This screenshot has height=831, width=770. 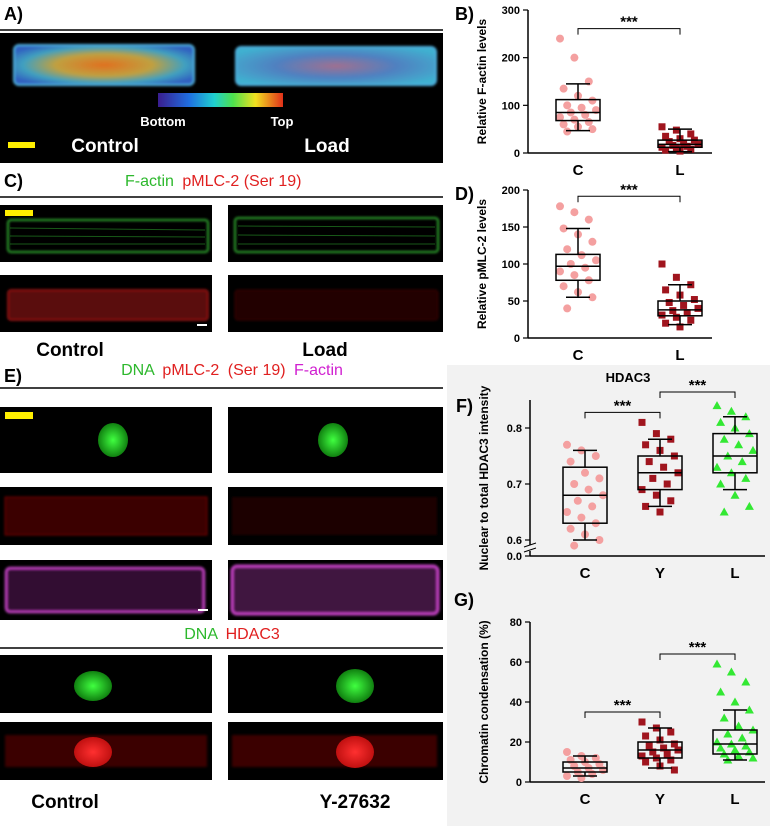 I want to click on colorbar-high: Top, so click(x=282, y=121).